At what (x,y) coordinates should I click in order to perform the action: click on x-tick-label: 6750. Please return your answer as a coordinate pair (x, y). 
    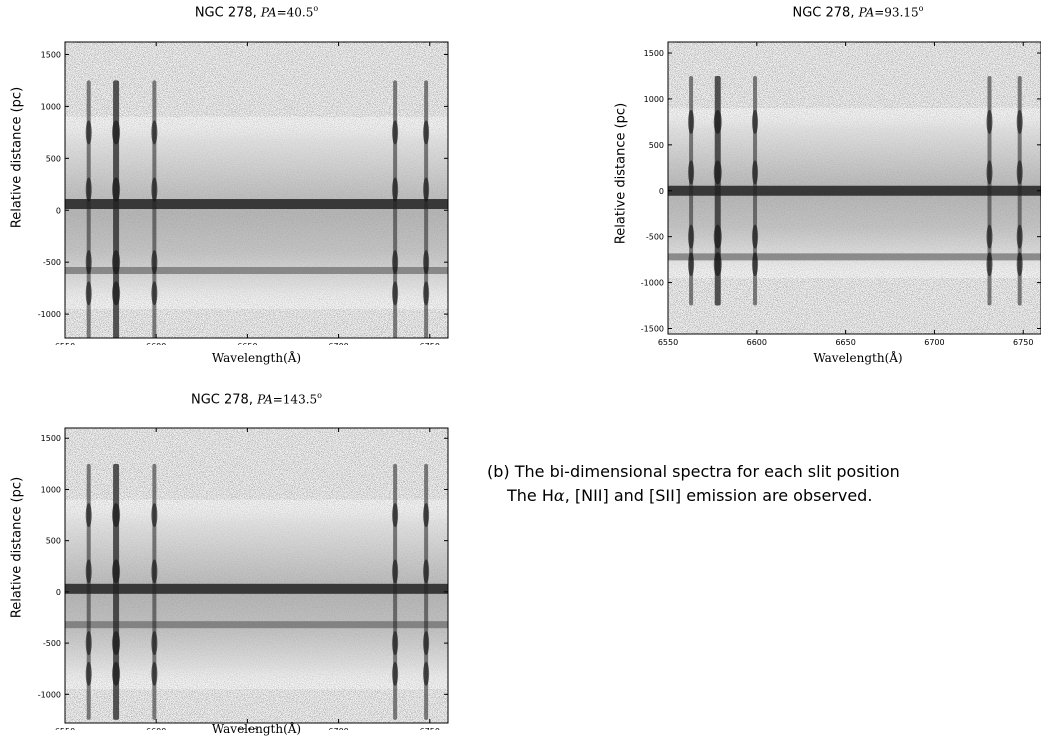
    Looking at the image, I should click on (430, 728).